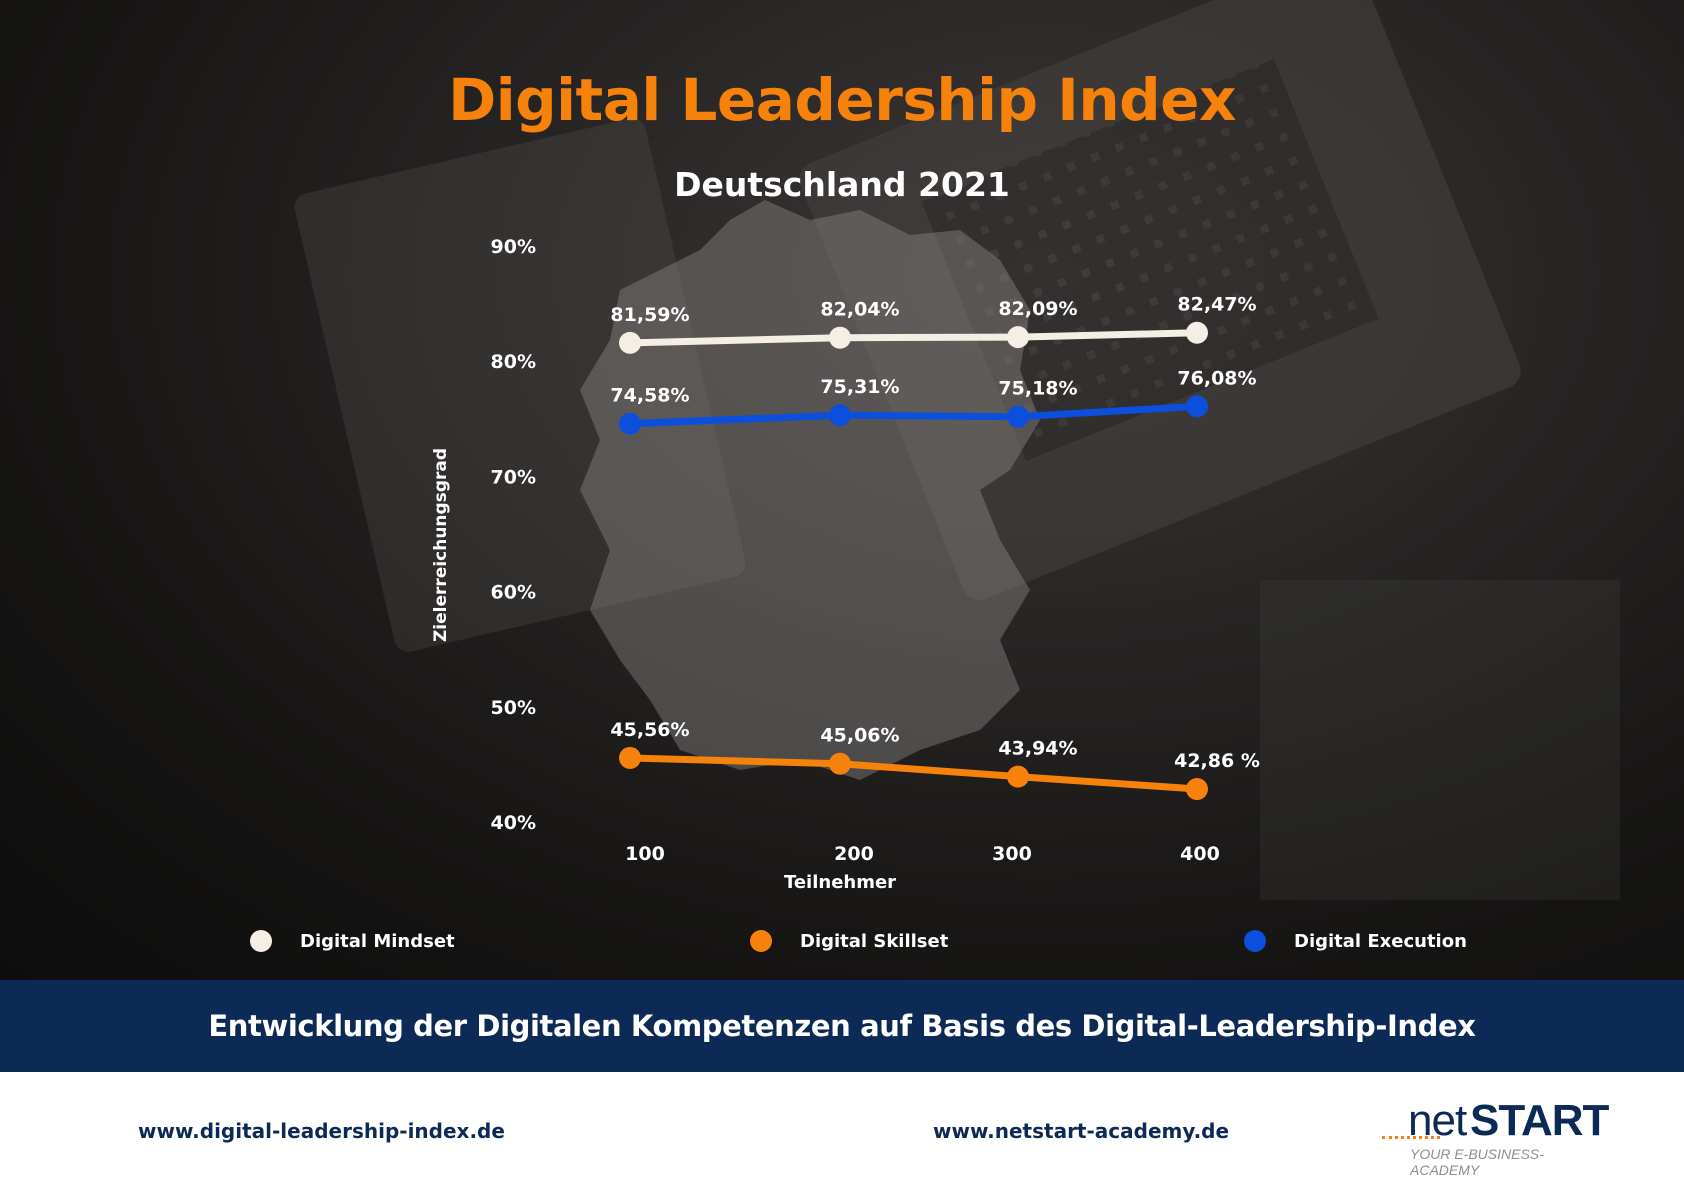 Image resolution: width=1684 pixels, height=1191 pixels. Describe the element at coordinates (1380, 941) in the screenshot. I see `legend-label-execution: Digital Execution` at that location.